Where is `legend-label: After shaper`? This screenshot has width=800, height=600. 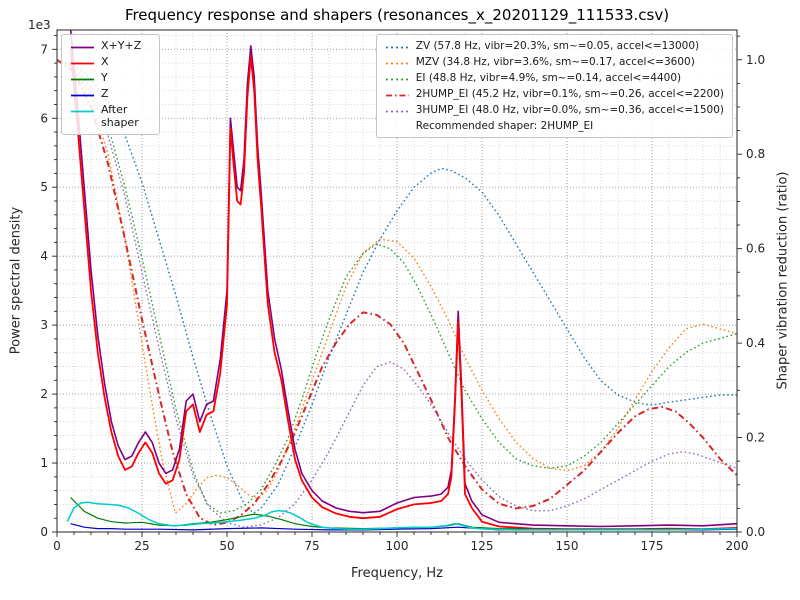
legend-label: After shaper is located at coordinates (120, 116).